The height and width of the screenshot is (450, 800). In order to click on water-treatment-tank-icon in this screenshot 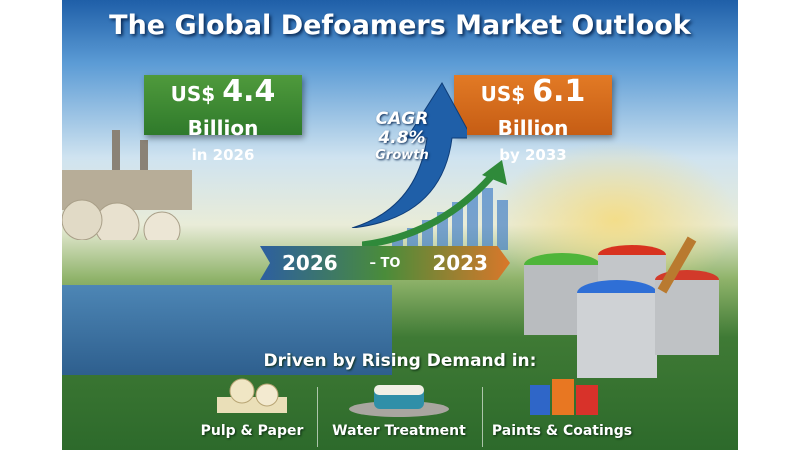, I will do `click(399, 397)`.